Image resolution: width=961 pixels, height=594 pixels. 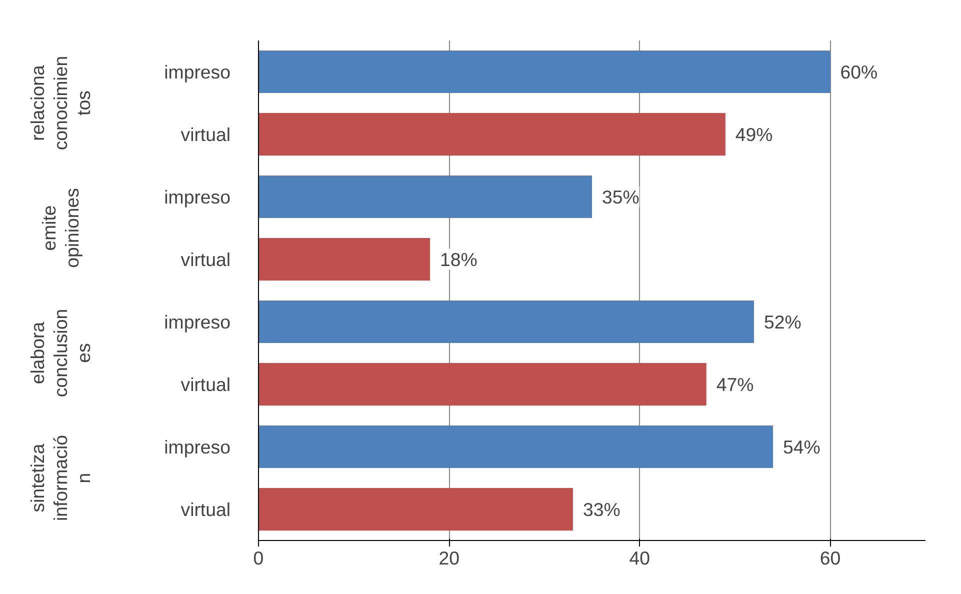 What do you see at coordinates (735, 384) in the screenshot?
I see `data-label: 47%` at bounding box center [735, 384].